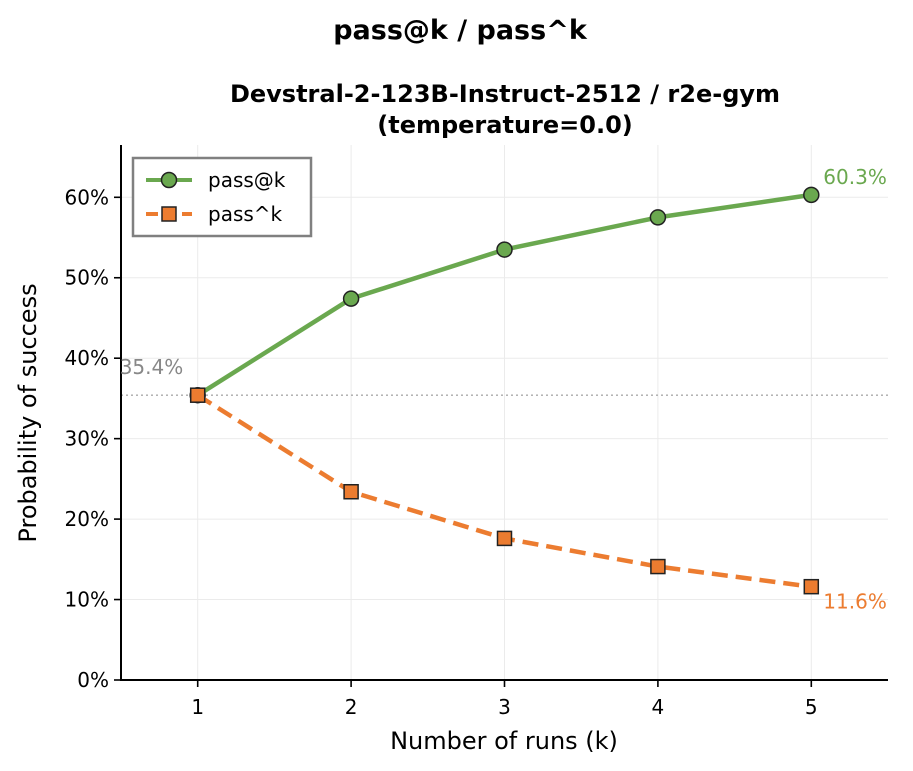  What do you see at coordinates (460, 30) in the screenshot?
I see `chart-suptitle: pass@k / pass^k` at bounding box center [460, 30].